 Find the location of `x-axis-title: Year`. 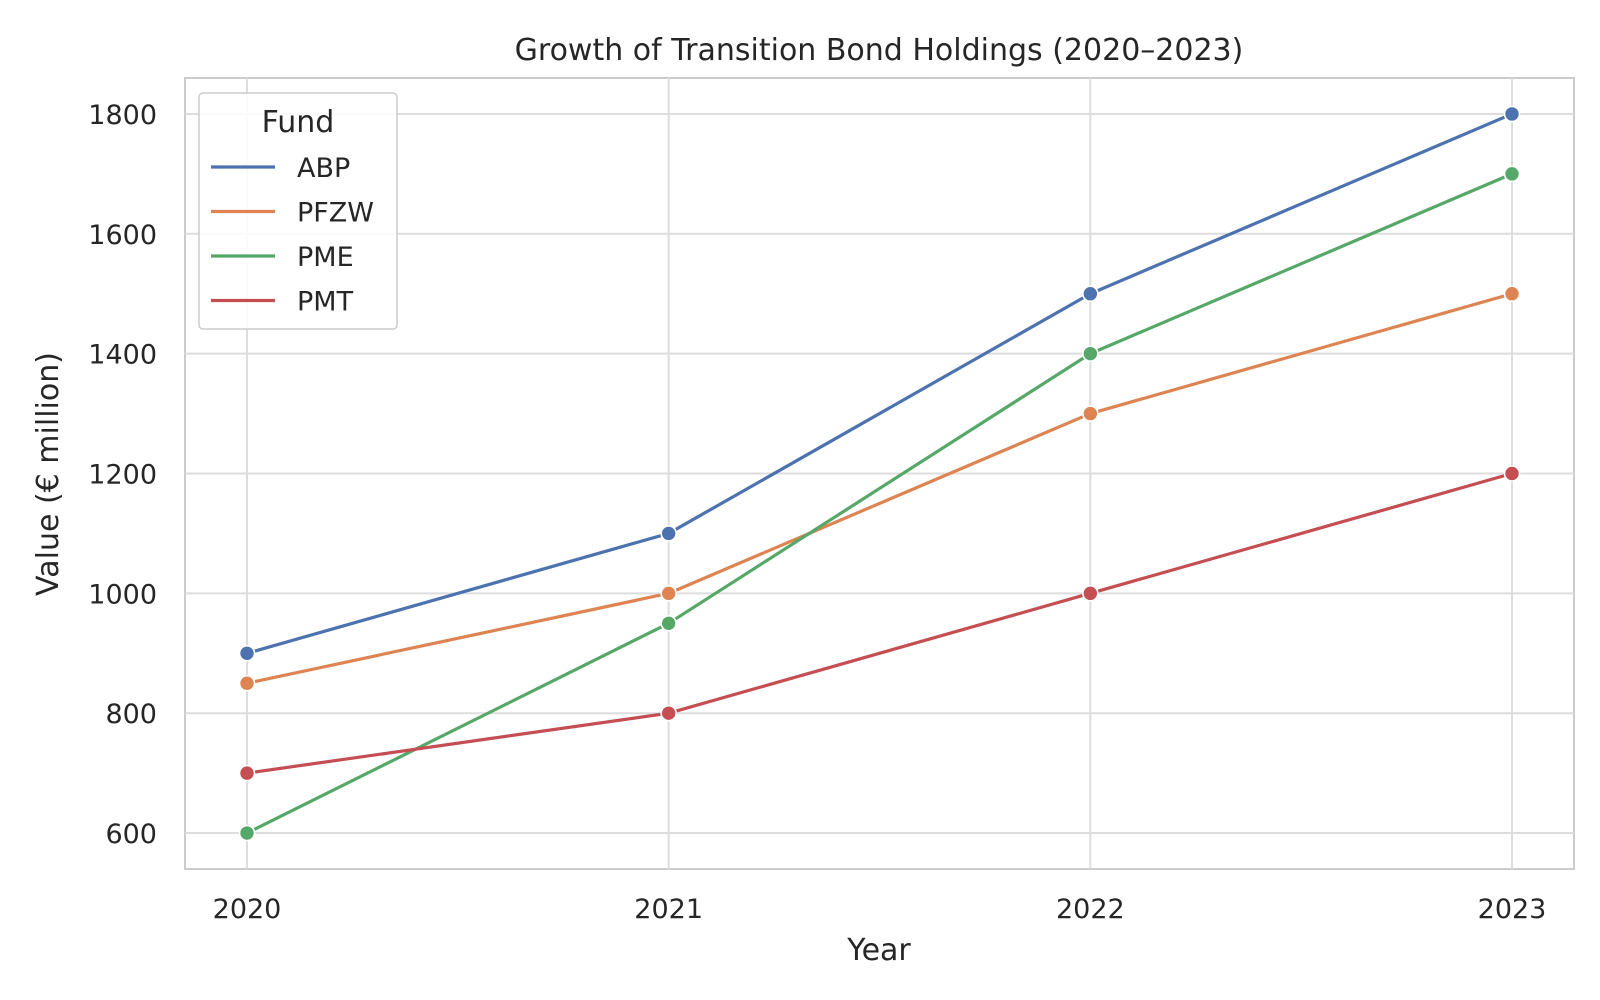

x-axis-title: Year is located at coordinates (878, 950).